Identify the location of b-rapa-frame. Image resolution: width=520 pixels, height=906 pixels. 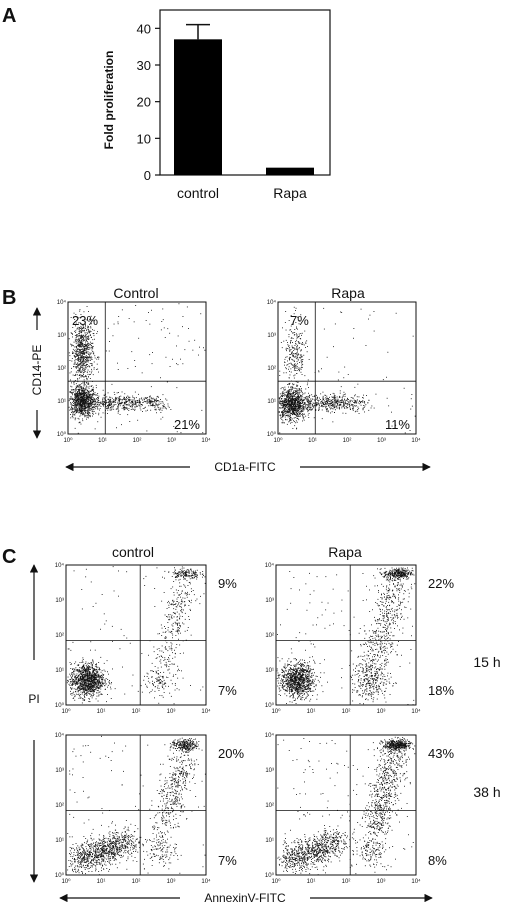
(347, 368).